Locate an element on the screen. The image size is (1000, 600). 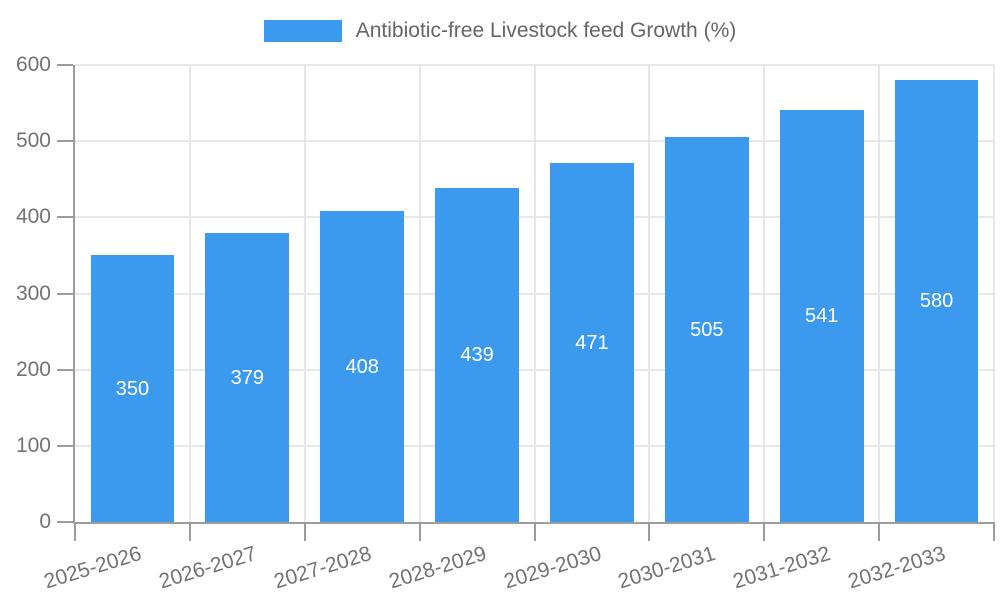
x-axis-line is located at coordinates (533, 523).